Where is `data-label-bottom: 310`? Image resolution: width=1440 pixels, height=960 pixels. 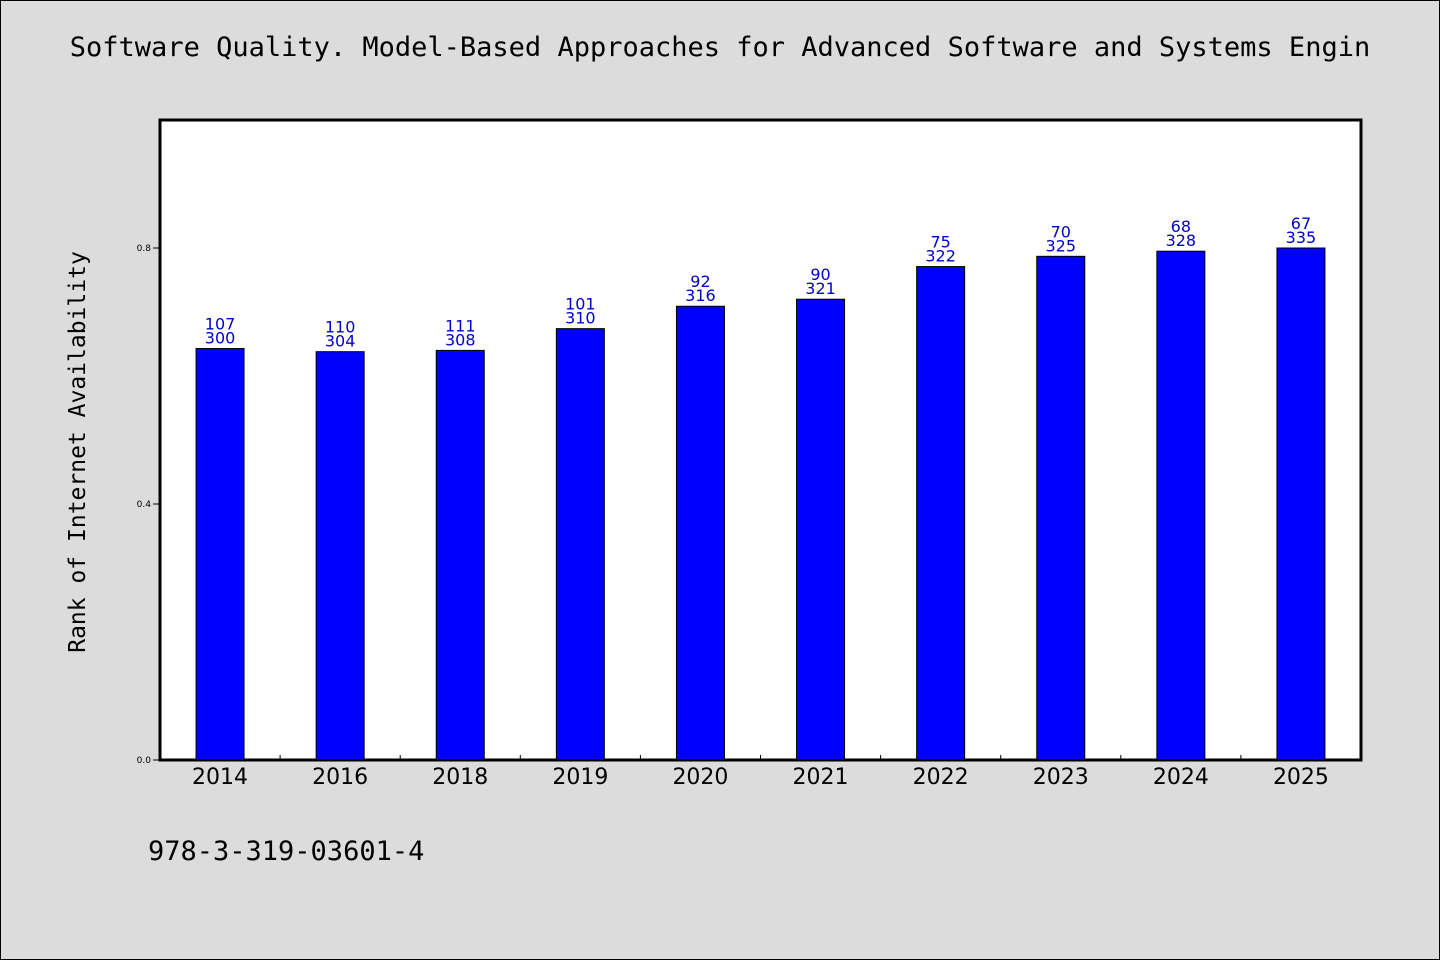
data-label-bottom: 310 is located at coordinates (580, 318).